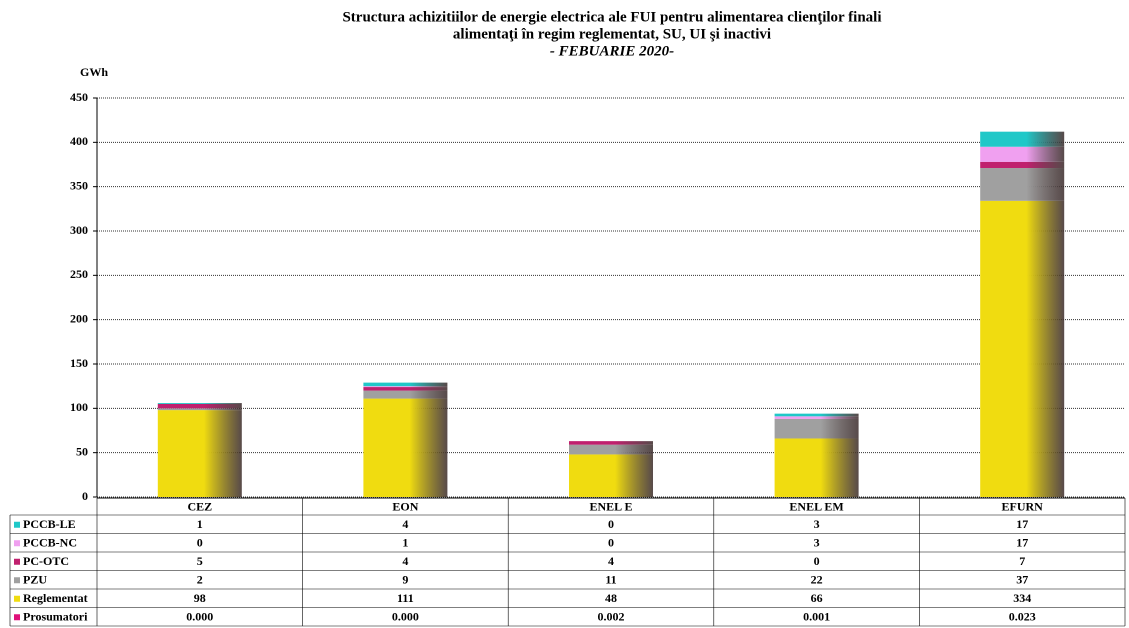  What do you see at coordinates (817, 598) in the screenshot?
I see `table-value: 66` at bounding box center [817, 598].